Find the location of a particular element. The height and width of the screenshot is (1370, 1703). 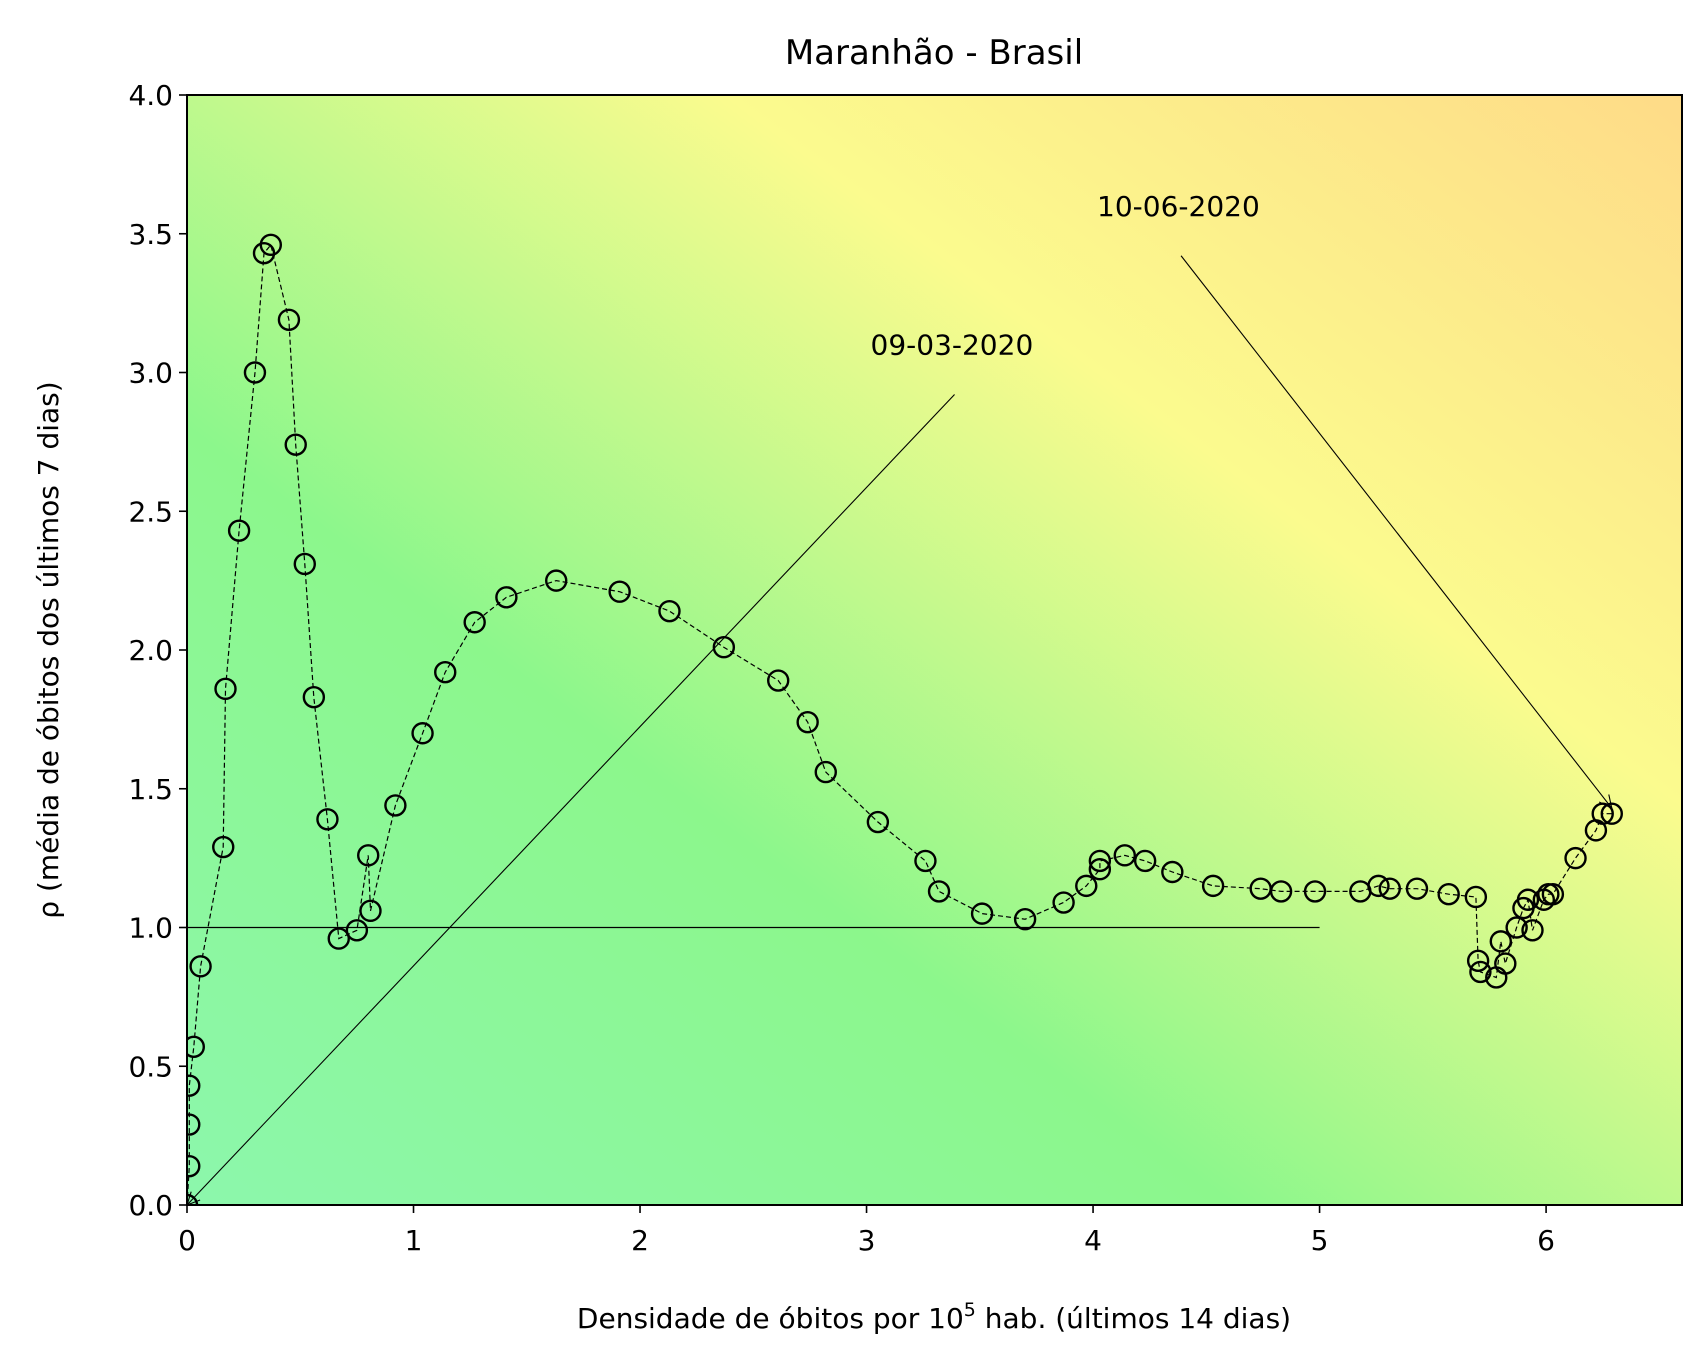

y-tick-label: 1.5 is located at coordinates (150, 789).